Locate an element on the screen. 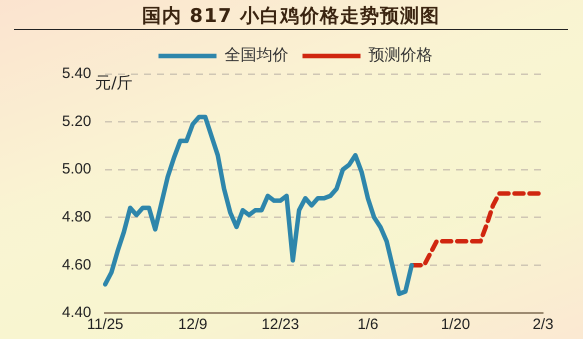 The height and width of the screenshot is (339, 583). y-tick-label: 4.60 is located at coordinates (77, 265).